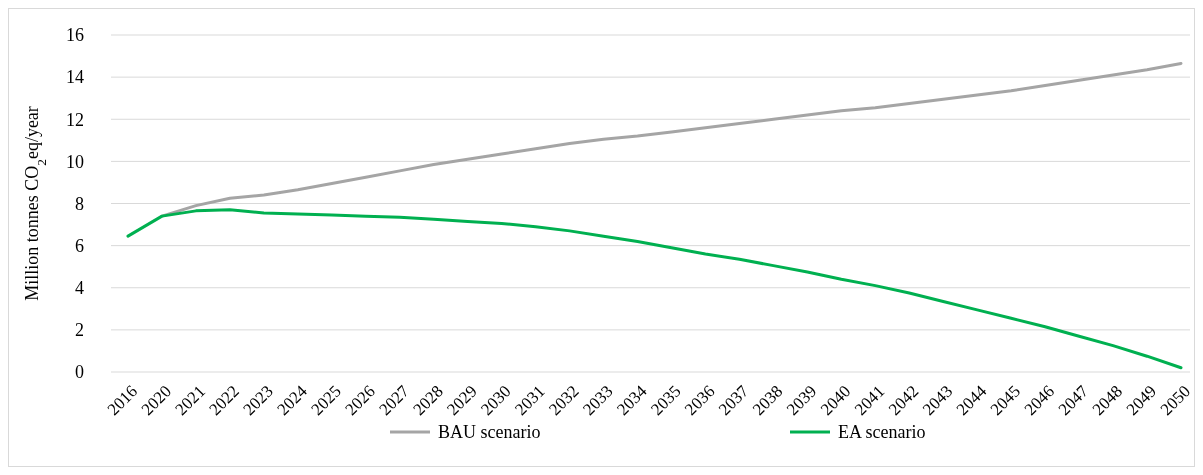  Describe the element at coordinates (882, 432) in the screenshot. I see `legend-label: EA scenario` at that location.